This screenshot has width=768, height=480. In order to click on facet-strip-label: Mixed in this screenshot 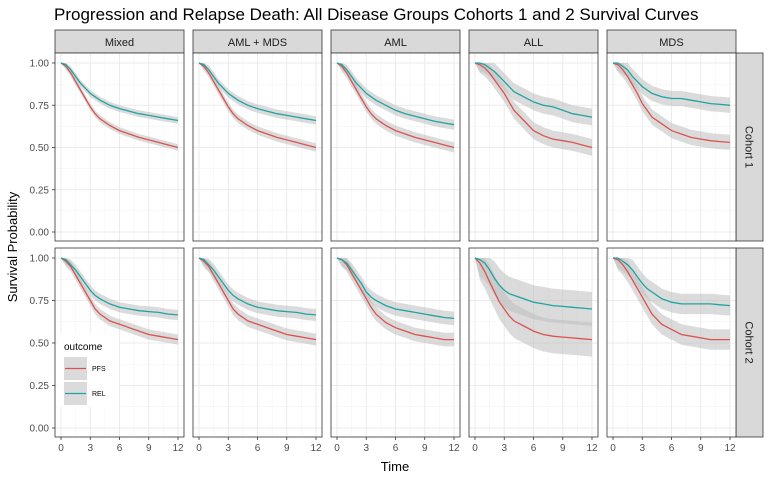, I will do `click(119, 43)`.